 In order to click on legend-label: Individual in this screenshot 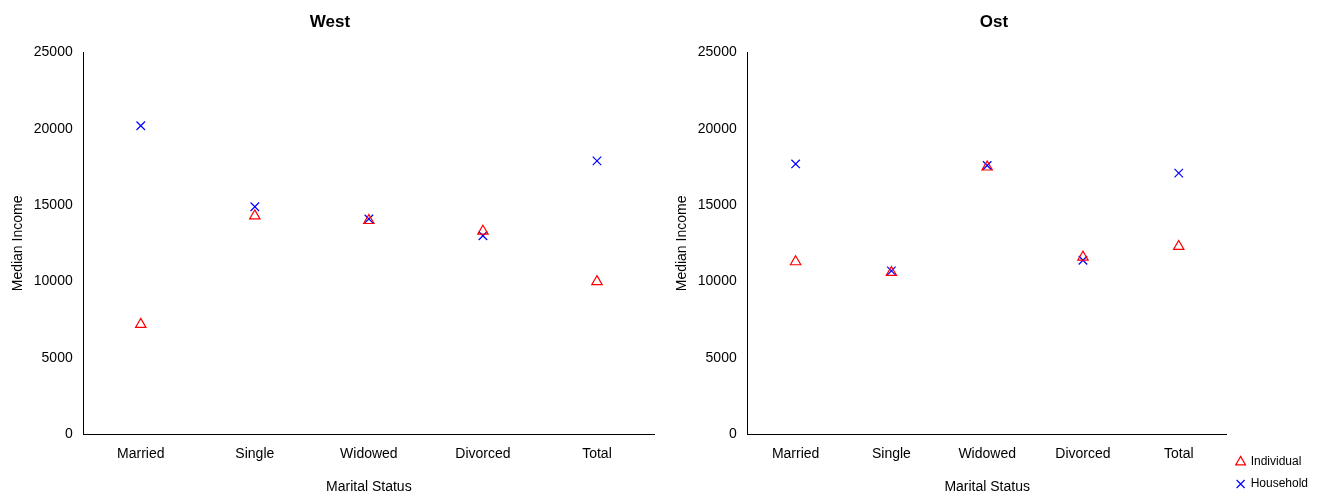, I will do `click(1276, 461)`.